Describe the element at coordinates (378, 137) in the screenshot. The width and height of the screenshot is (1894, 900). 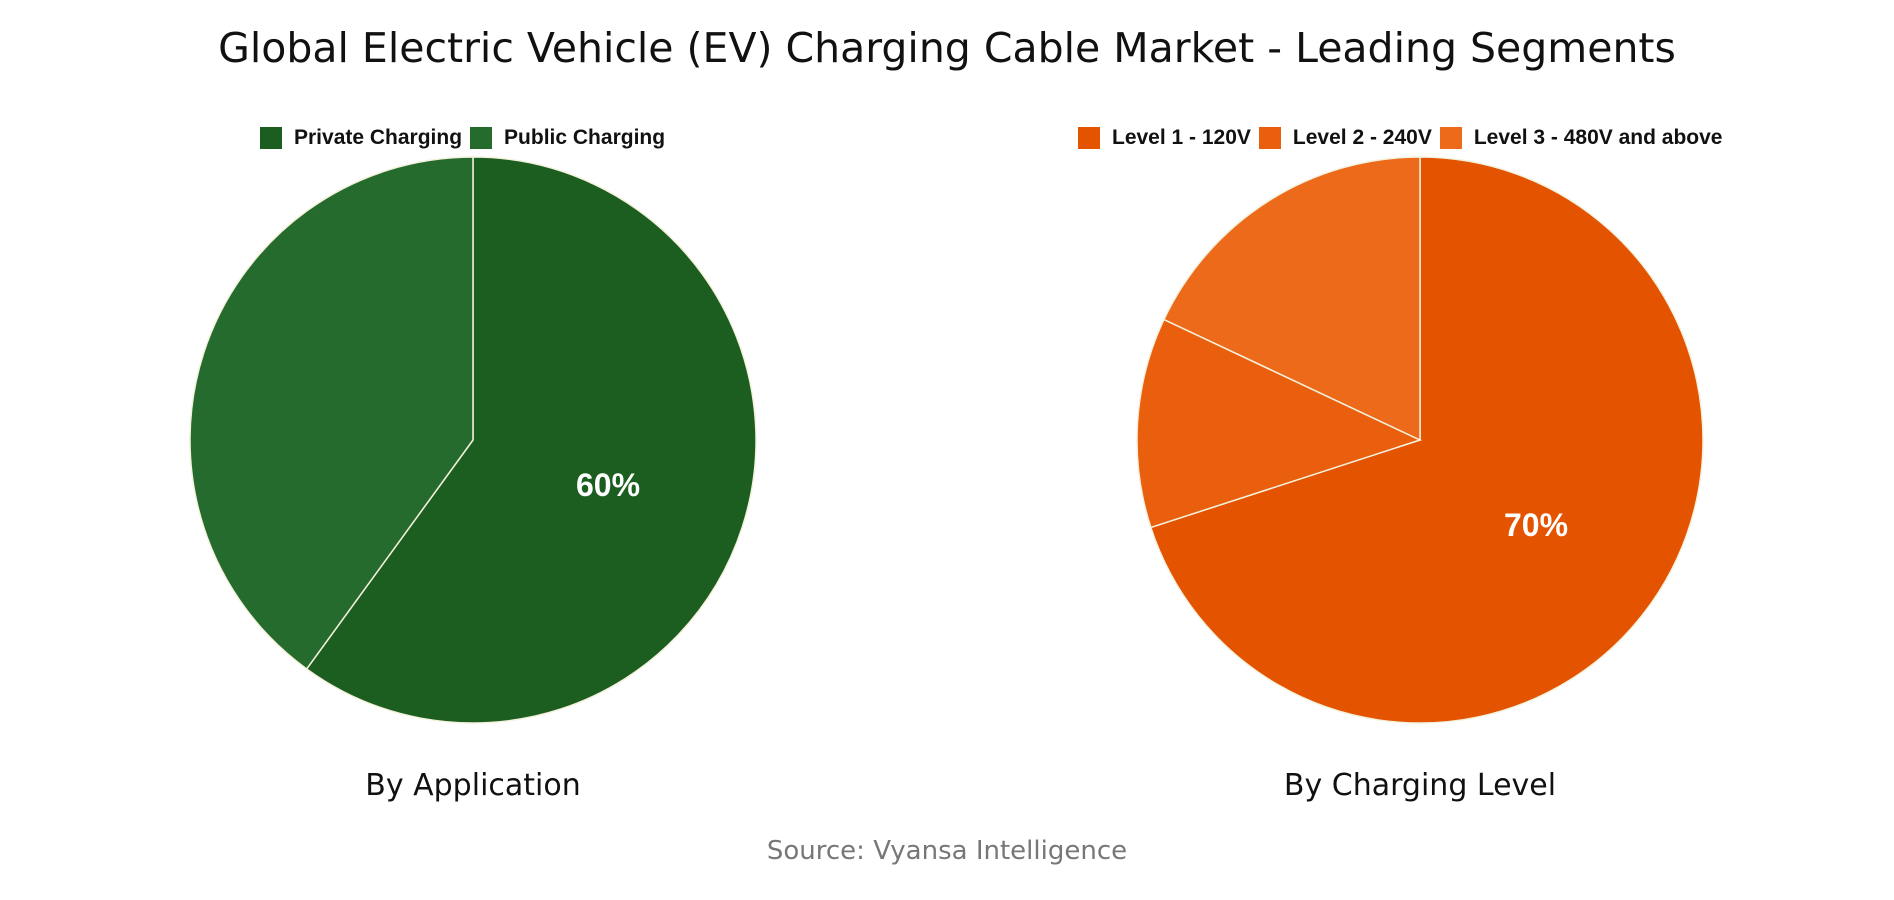
I see `legend-label: Private Charging` at that location.